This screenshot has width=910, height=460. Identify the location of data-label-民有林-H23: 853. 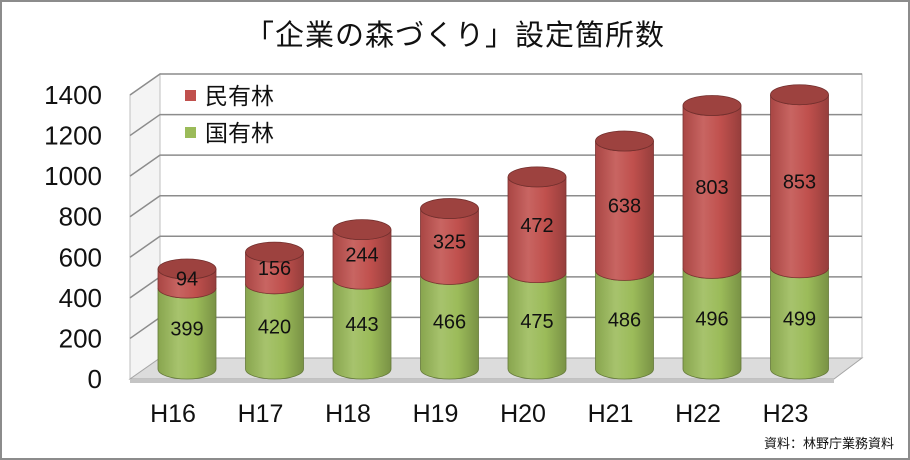
(799, 182).